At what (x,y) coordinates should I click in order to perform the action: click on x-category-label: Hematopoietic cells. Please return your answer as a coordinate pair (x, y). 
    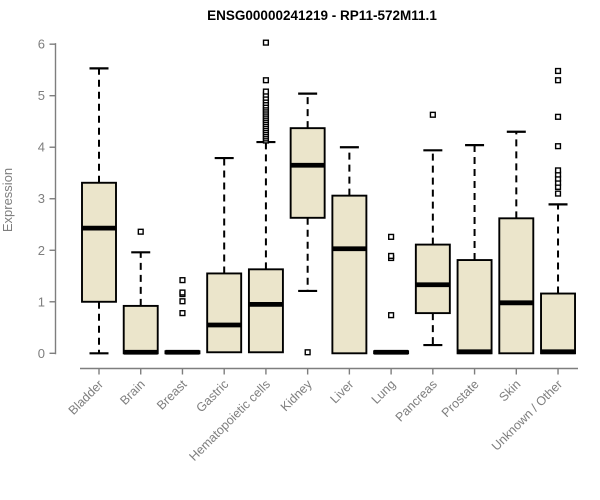
    Looking at the image, I should click on (229, 420).